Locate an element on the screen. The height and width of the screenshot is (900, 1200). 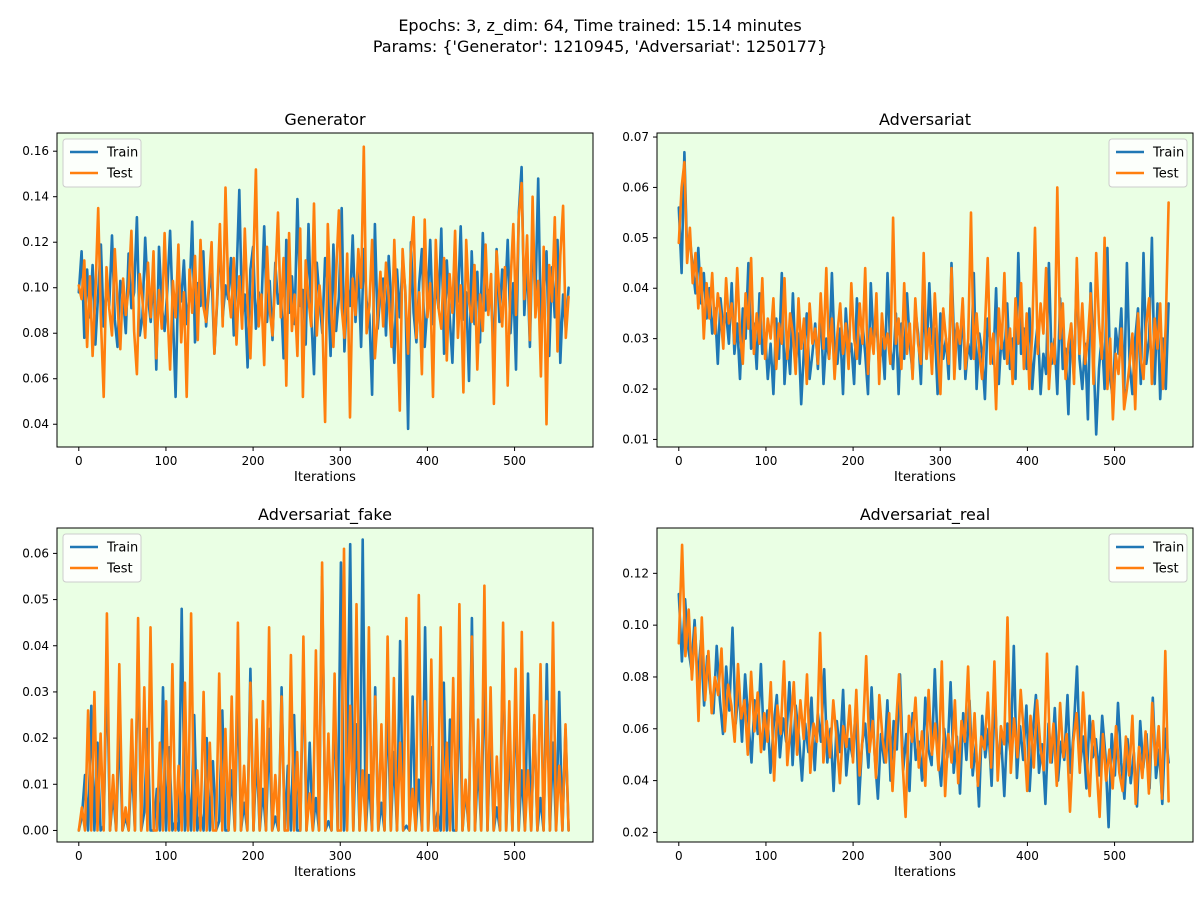
y-tick-label: 0.07 is located at coordinates (635, 137).